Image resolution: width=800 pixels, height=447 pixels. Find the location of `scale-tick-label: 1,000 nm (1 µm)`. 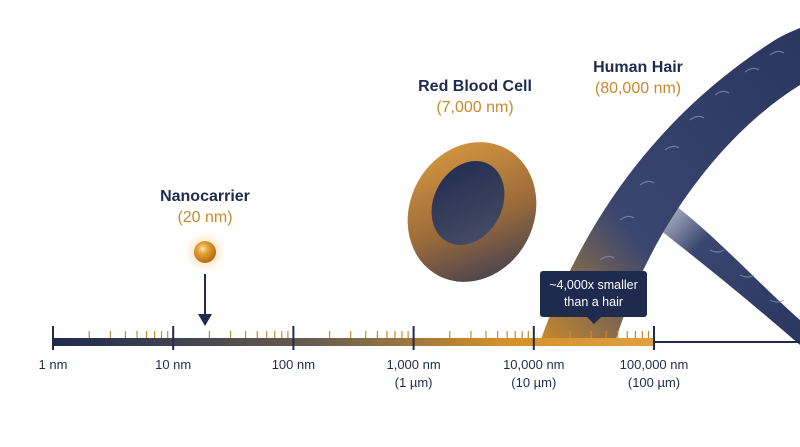

scale-tick-label: 1,000 nm (1 µm) is located at coordinates (414, 374).